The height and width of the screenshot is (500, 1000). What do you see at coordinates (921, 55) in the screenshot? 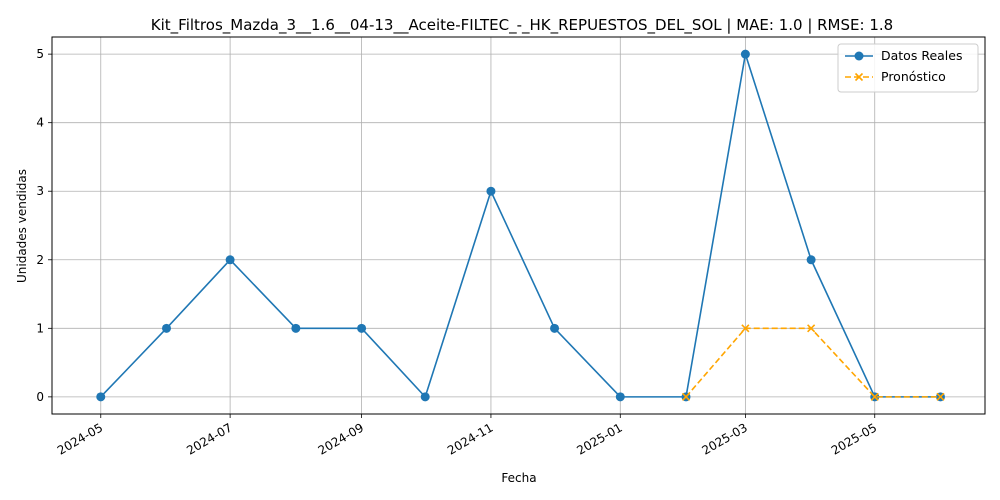
I see `legend-label: Datos Reales` at bounding box center [921, 55].